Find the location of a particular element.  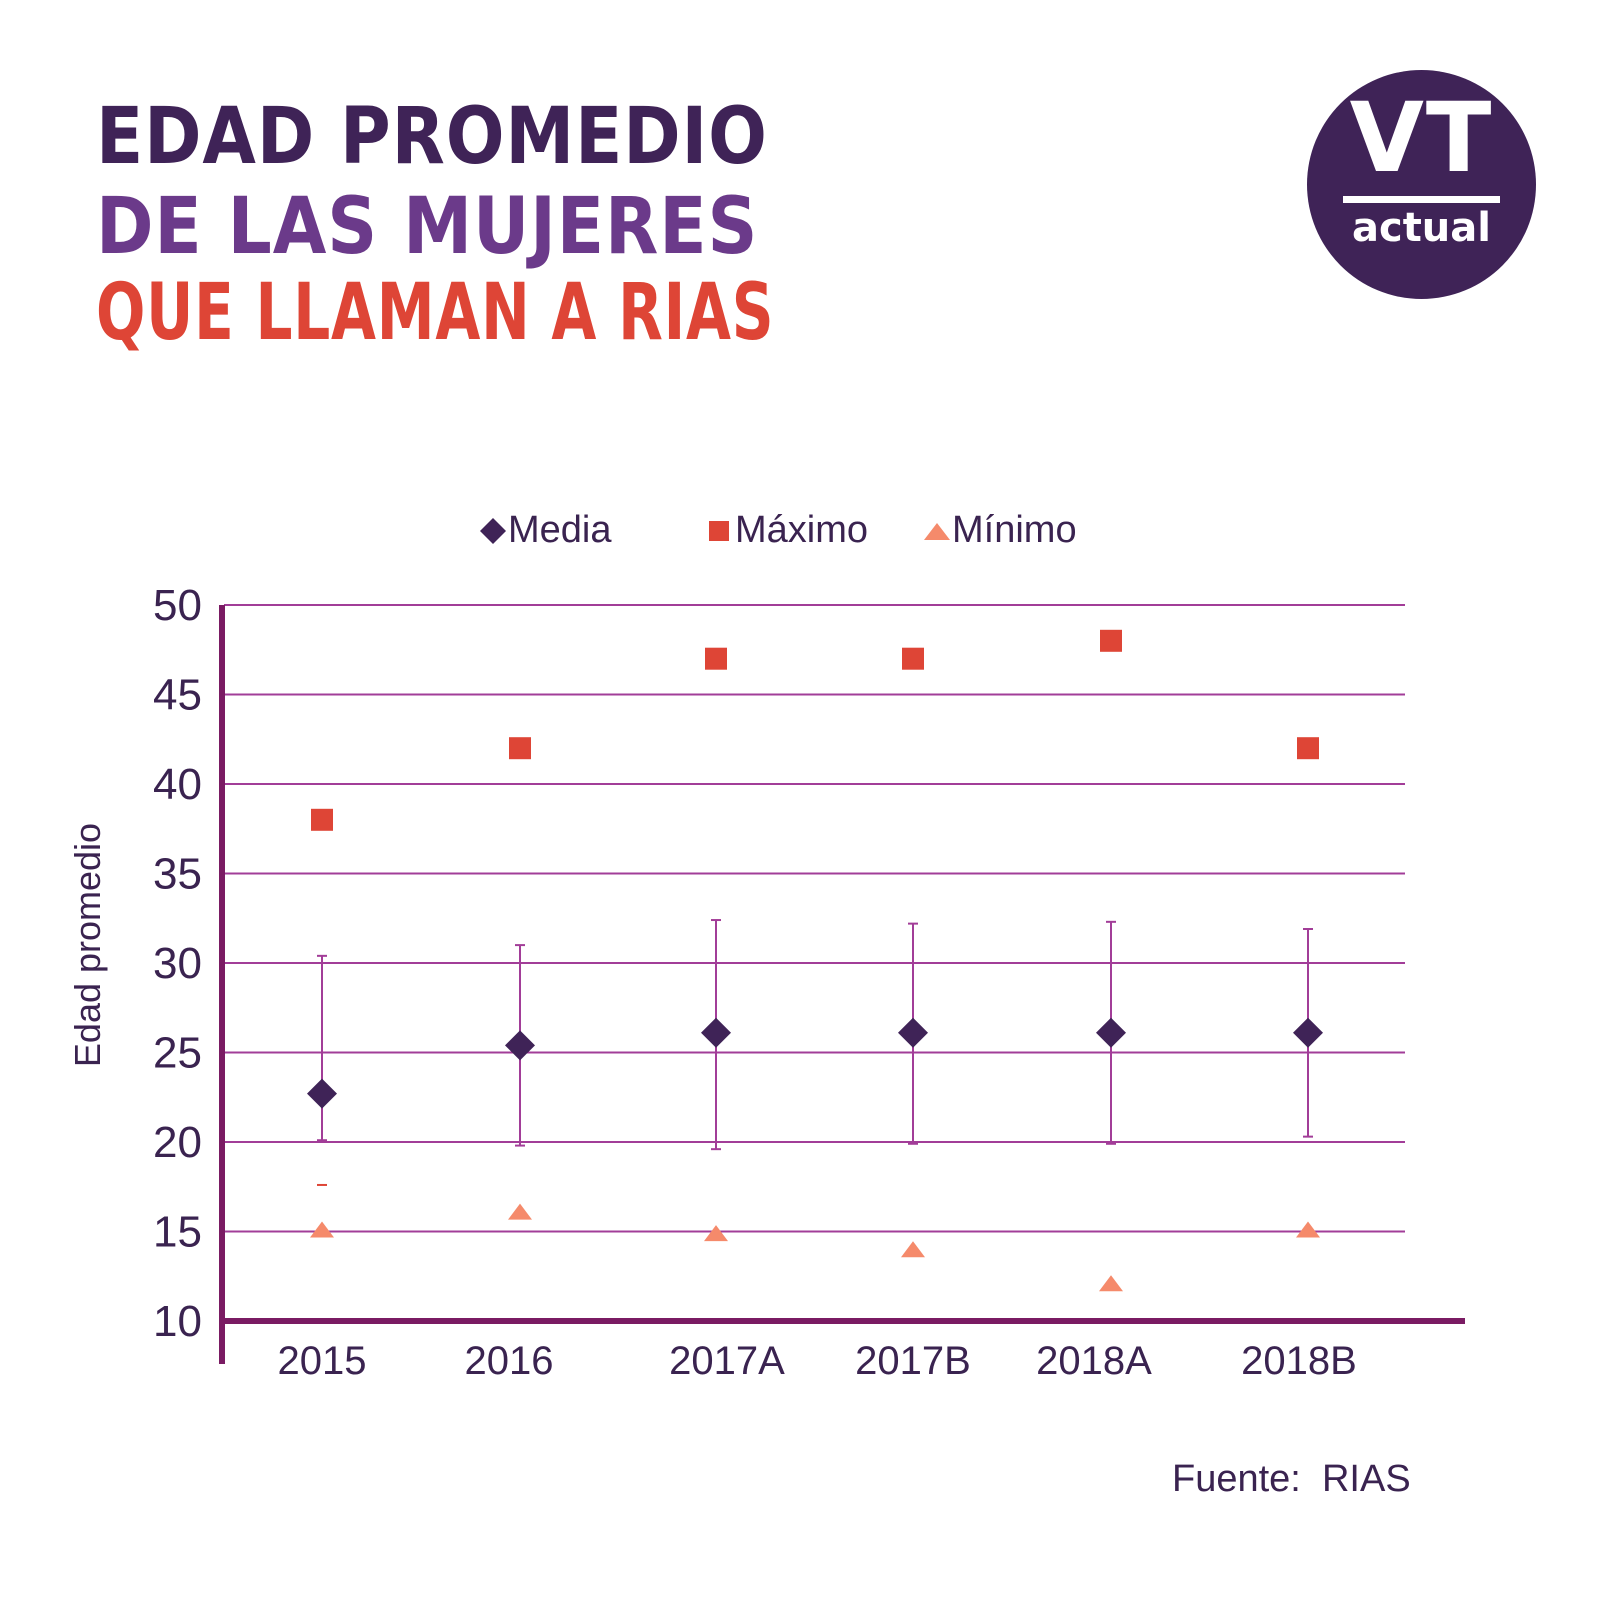

legend-minimo: Mínimo is located at coordinates (999, 530).